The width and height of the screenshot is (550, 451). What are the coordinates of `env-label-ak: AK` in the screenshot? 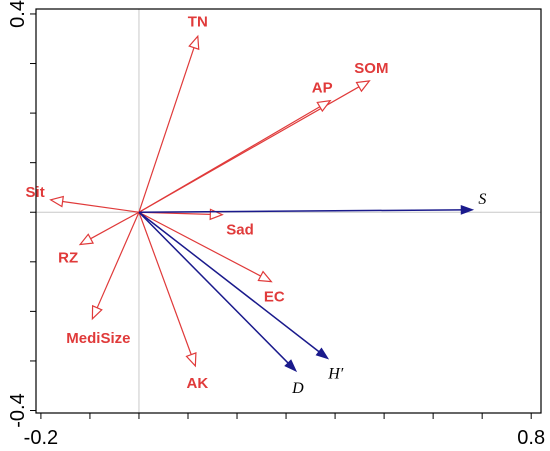 It's located at (198, 383).